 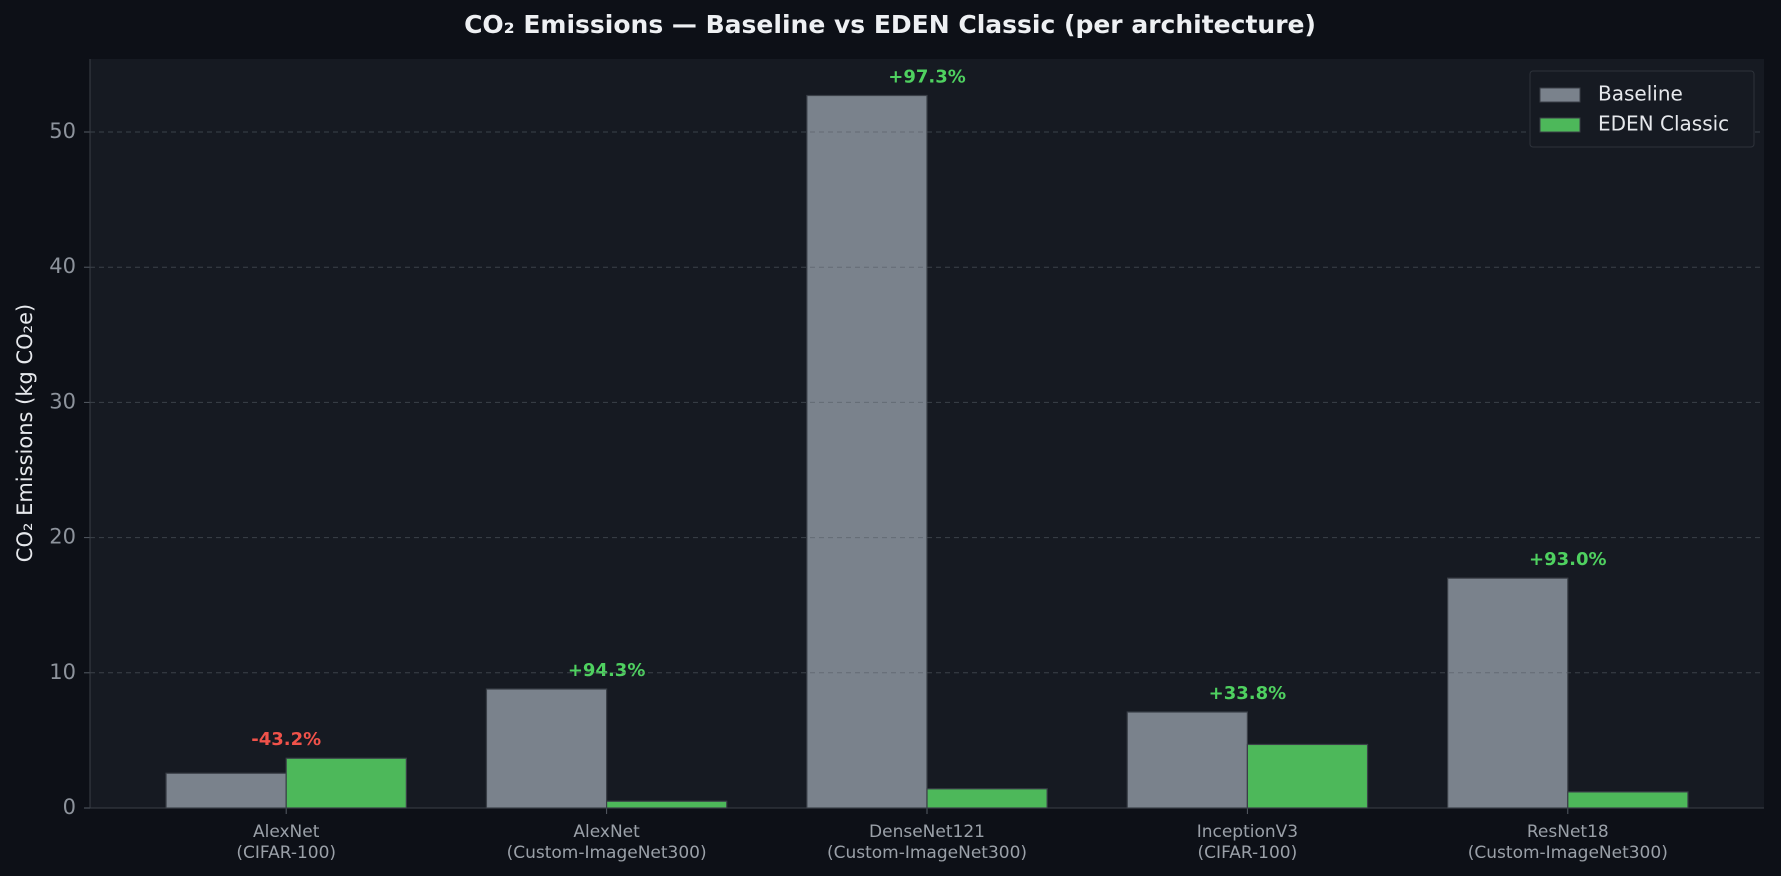 What do you see at coordinates (607, 670) in the screenshot?
I see `annotation: +94.3%` at bounding box center [607, 670].